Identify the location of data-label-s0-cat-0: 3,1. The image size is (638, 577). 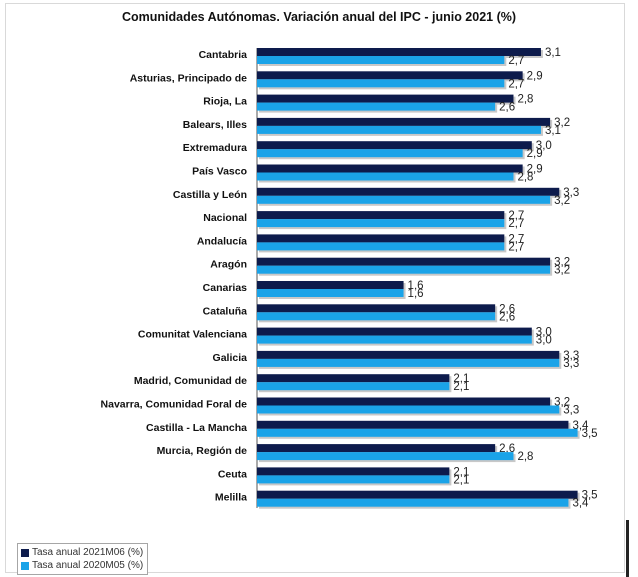
(553, 53).